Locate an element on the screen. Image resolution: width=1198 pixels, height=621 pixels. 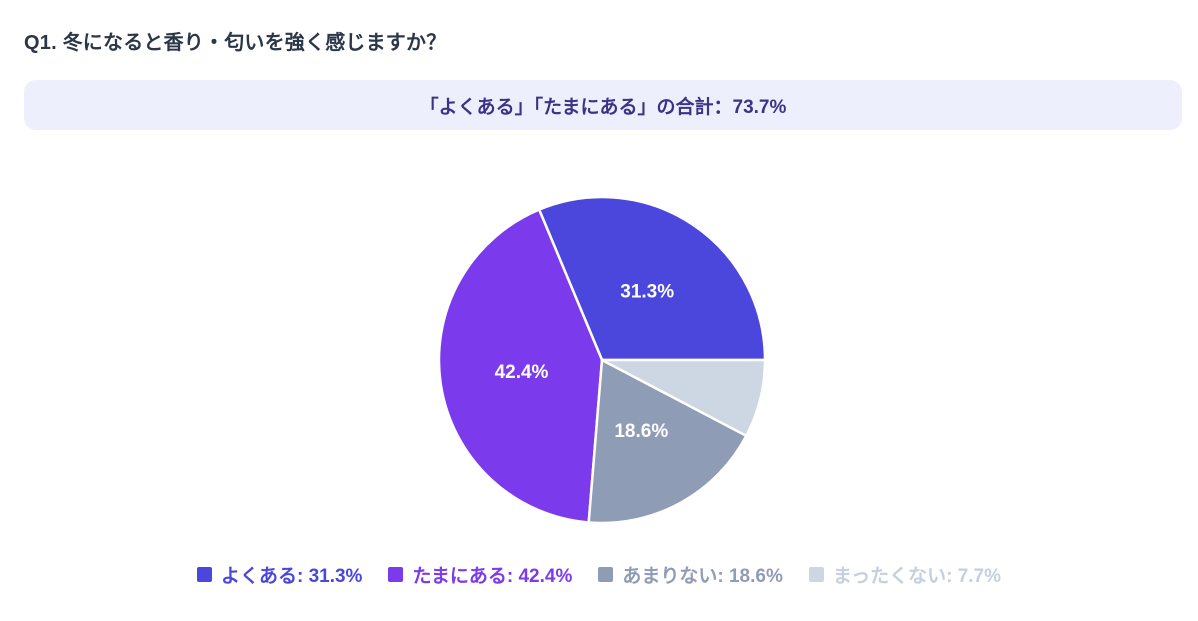
legend-item-1: たまにある: 42.4% is located at coordinates (480, 574).